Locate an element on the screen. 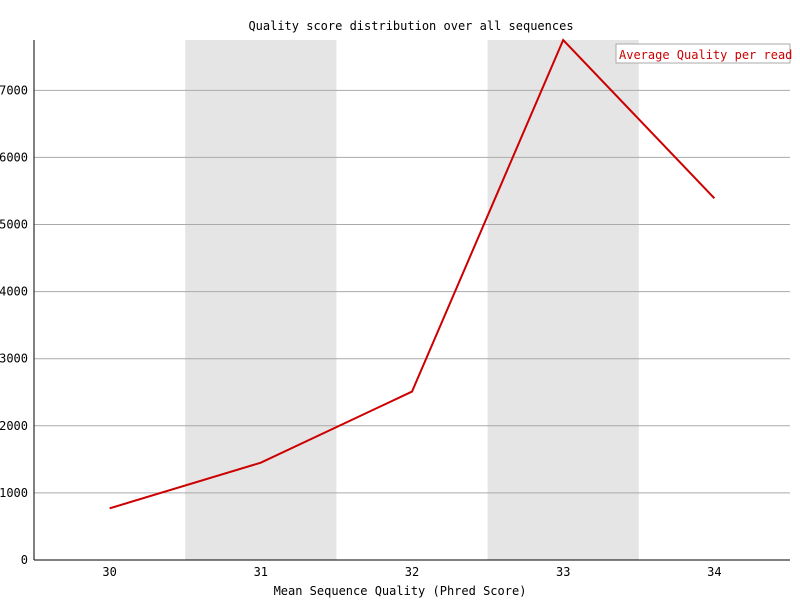  y-tick-label: 5000 is located at coordinates (14, 225).